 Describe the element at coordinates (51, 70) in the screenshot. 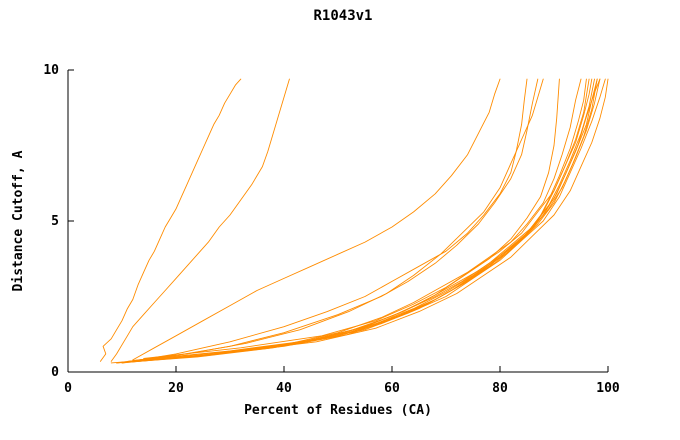

I see `y-tick-label: 10` at that location.